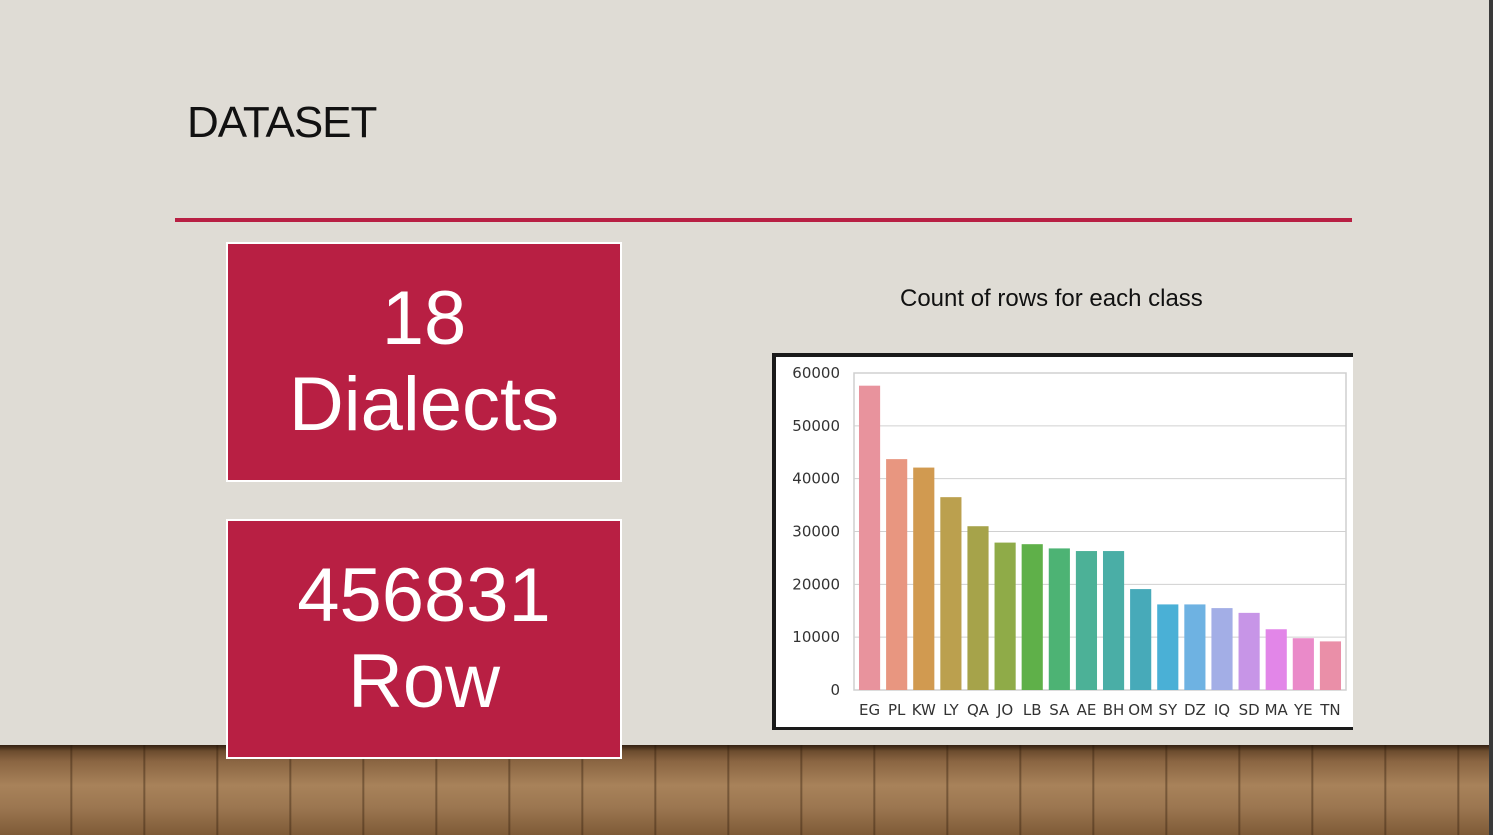 The width and height of the screenshot is (1493, 835). I want to click on y-tick-label: 50000, so click(816, 426).